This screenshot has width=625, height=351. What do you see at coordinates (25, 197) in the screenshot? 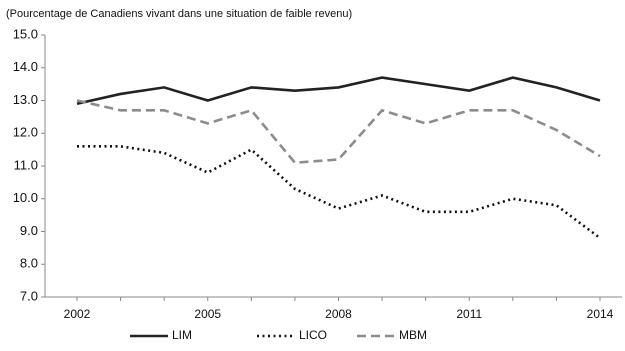
I see `y-tick-label: 10.0` at bounding box center [25, 197].